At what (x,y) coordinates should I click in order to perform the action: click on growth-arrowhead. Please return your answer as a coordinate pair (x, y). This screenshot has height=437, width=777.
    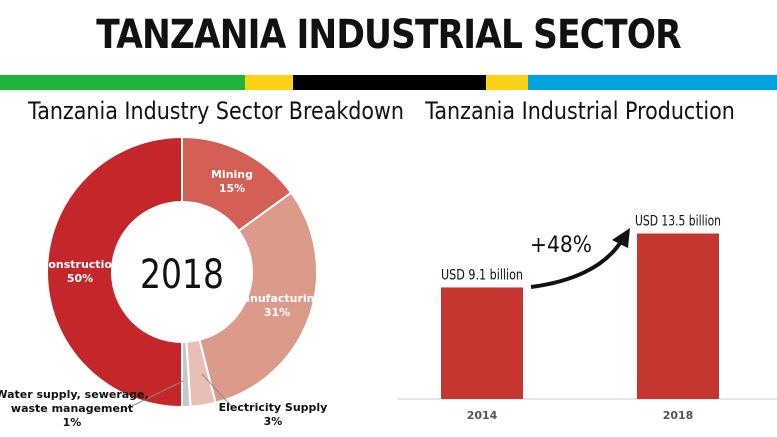
    Looking at the image, I should click on (621, 238).